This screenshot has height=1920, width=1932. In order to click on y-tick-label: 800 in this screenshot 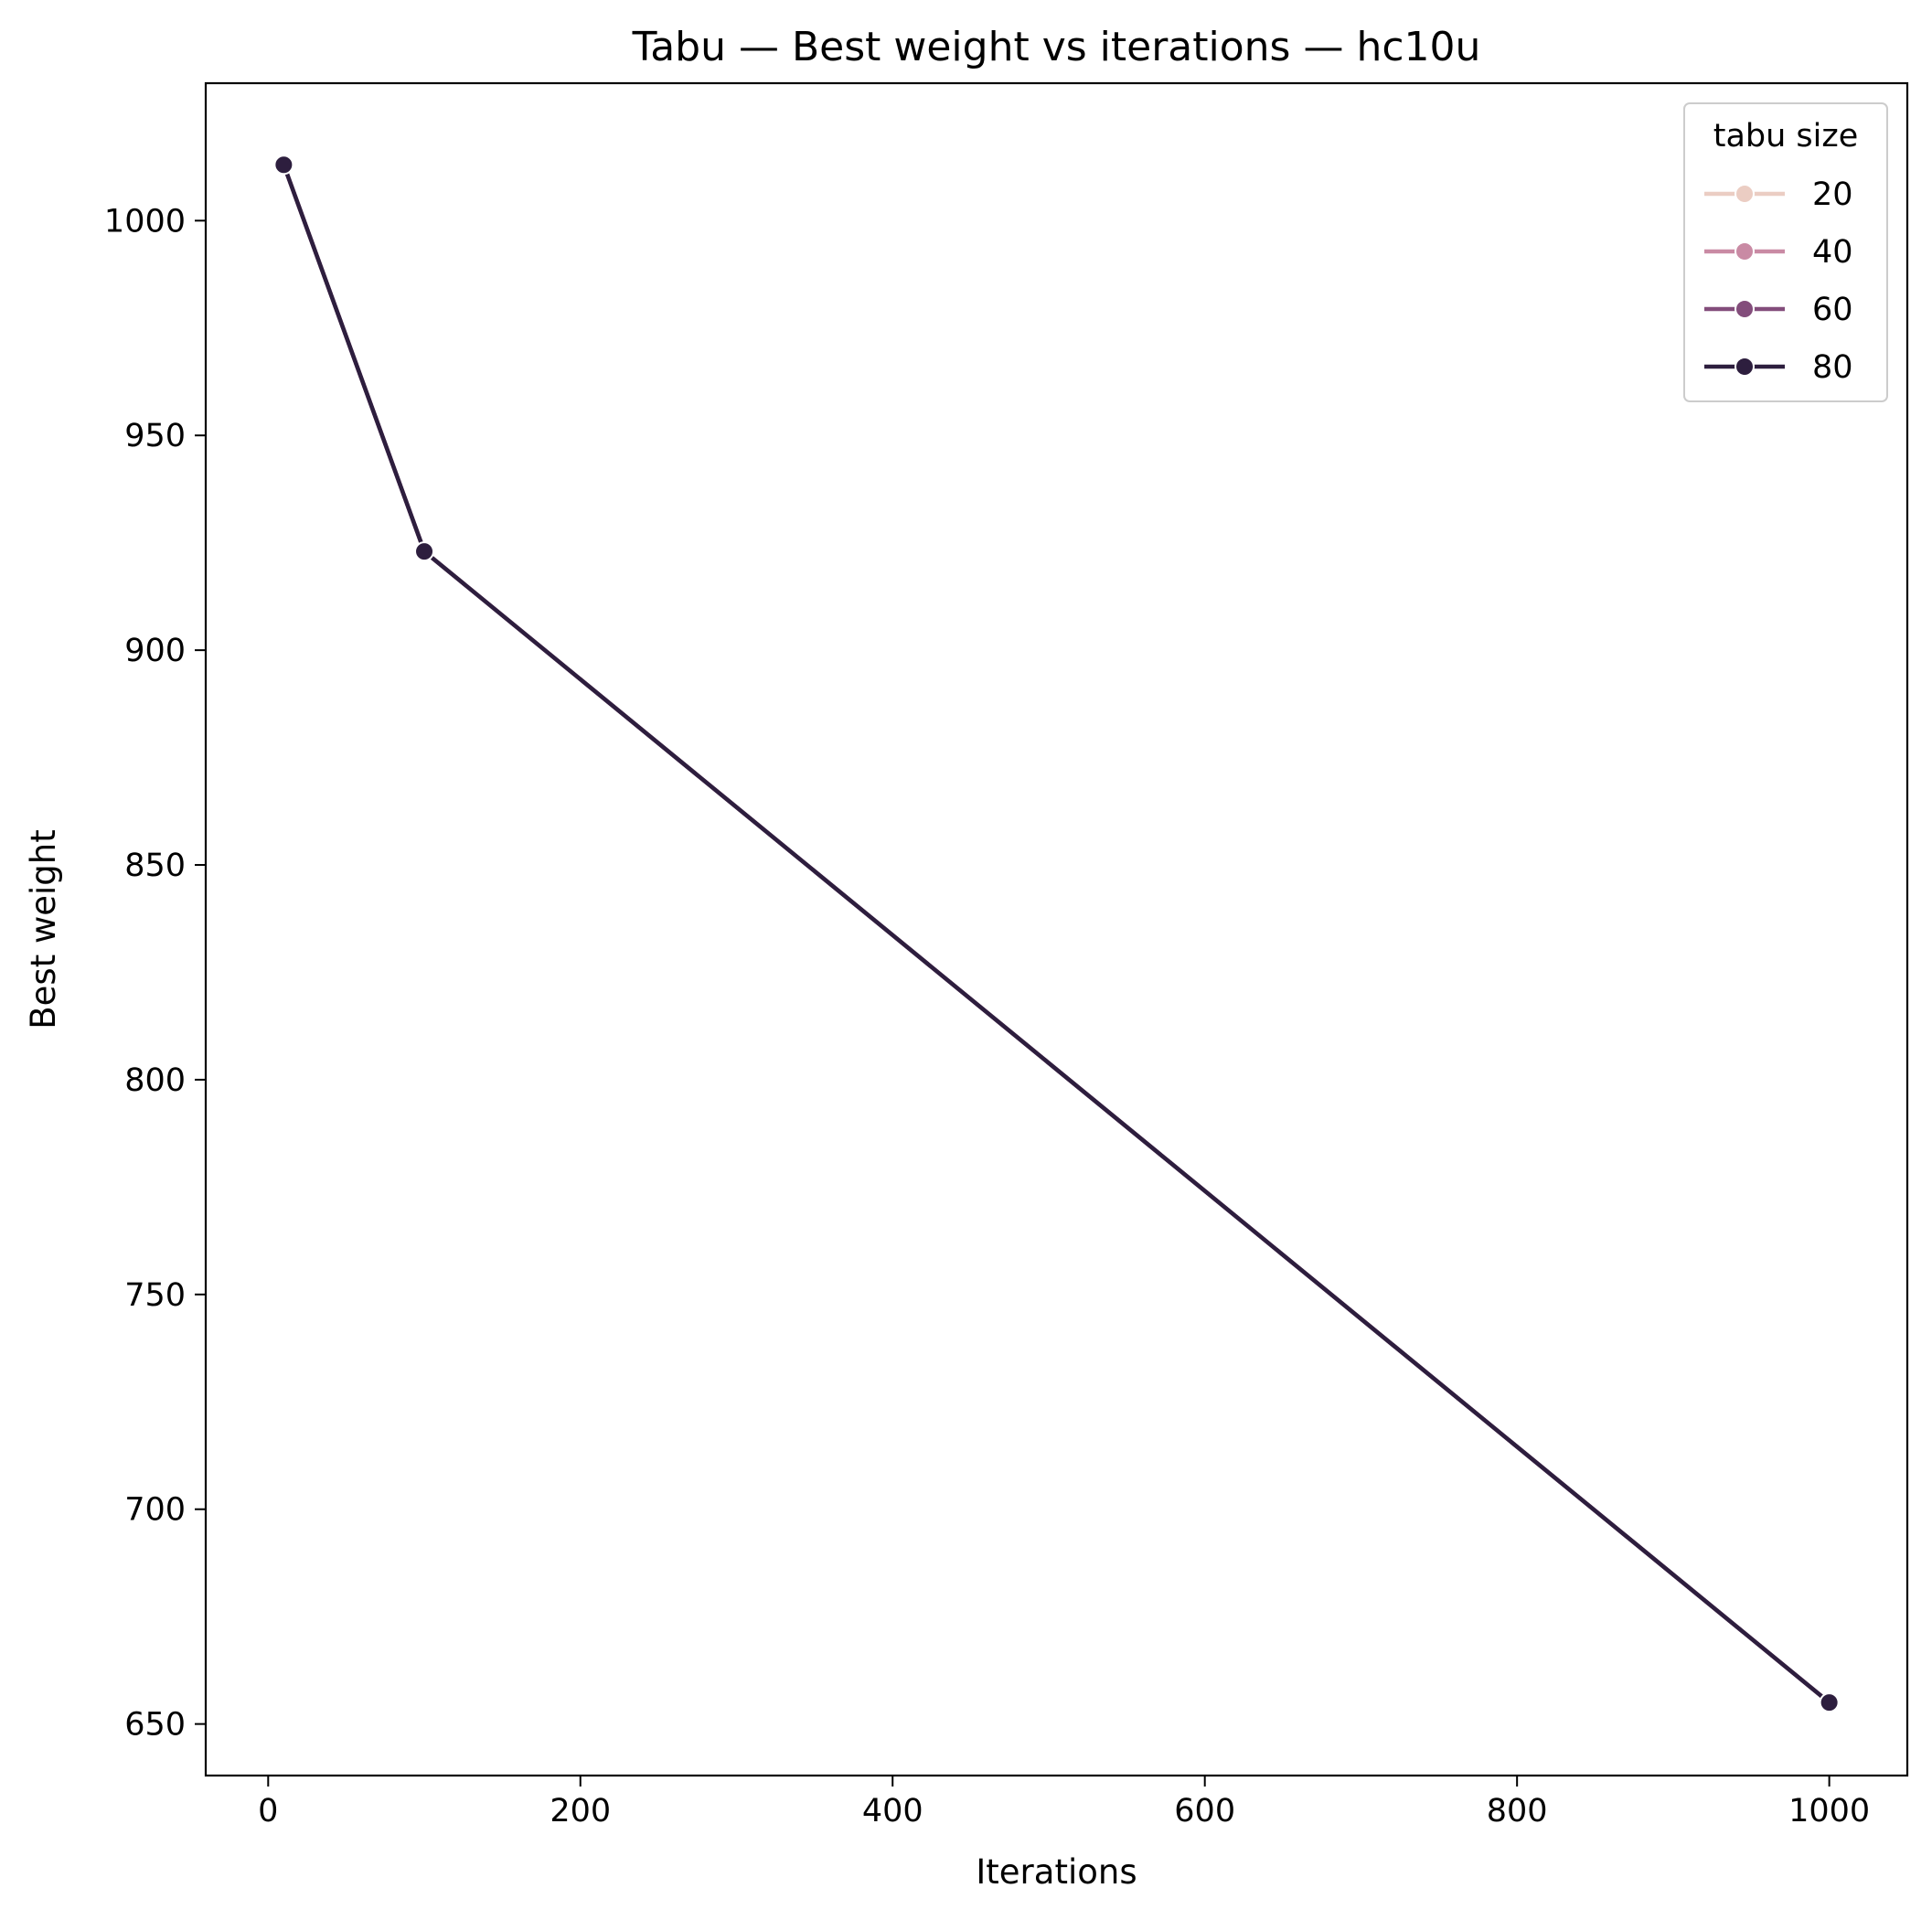, I will do `click(155, 1080)`.